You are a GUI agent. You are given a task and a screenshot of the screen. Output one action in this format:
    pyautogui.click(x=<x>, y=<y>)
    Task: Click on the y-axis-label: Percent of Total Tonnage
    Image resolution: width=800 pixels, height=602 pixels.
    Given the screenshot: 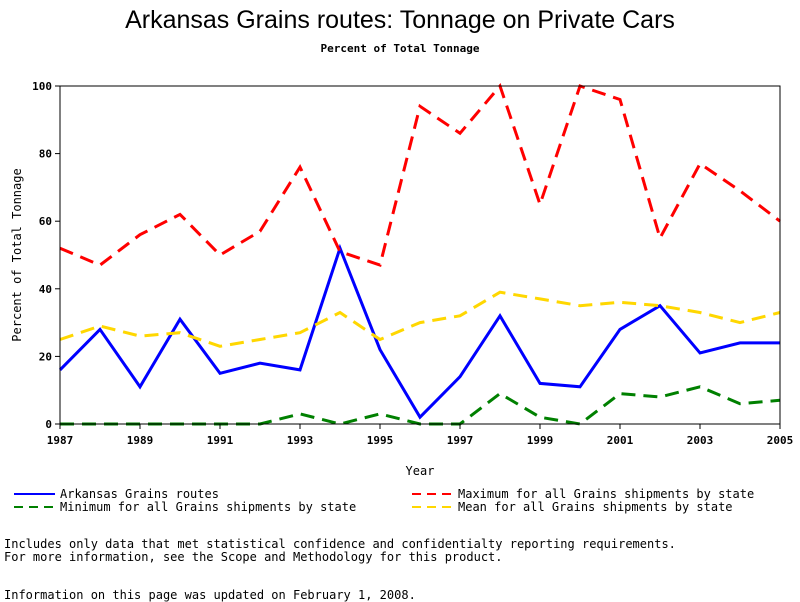 What is the action you would take?
    pyautogui.click(x=17, y=254)
    